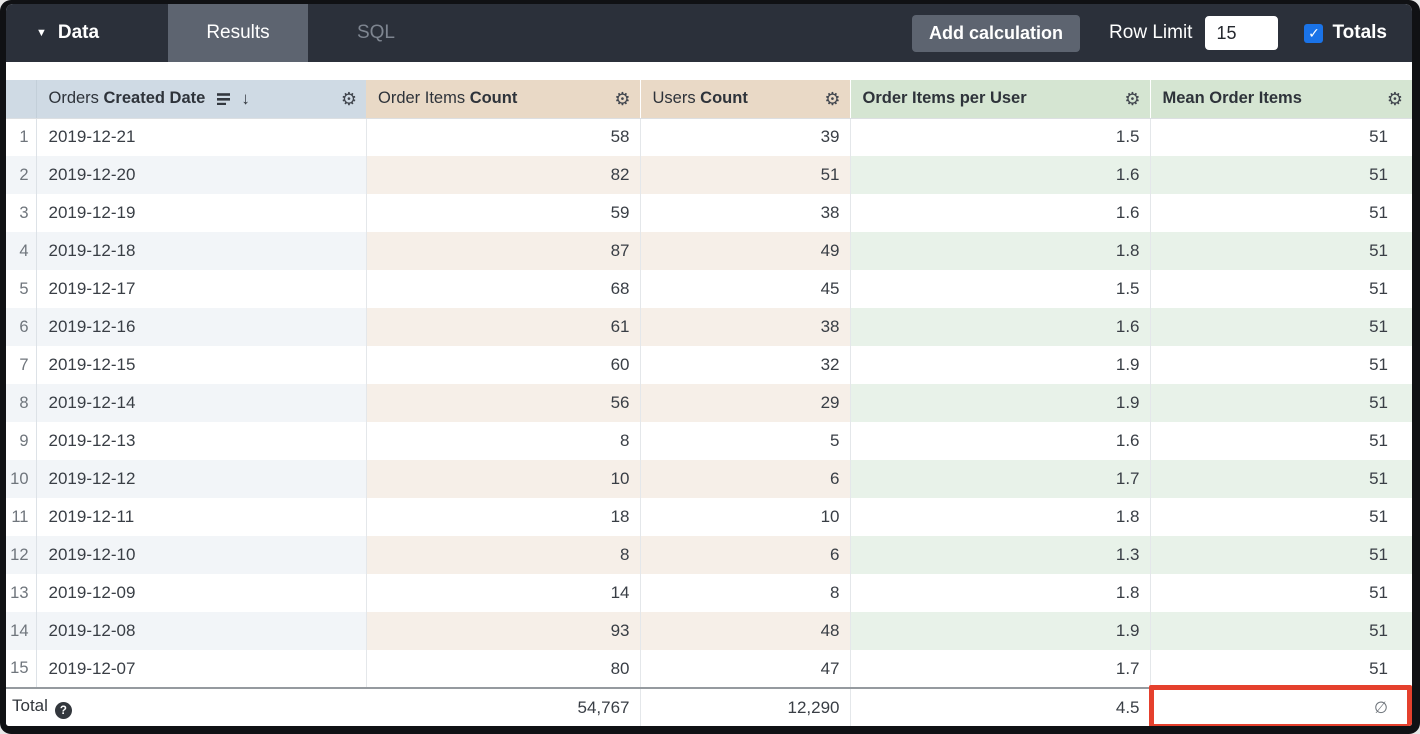 The width and height of the screenshot is (1420, 734). What do you see at coordinates (996, 33) in the screenshot?
I see `add-calculation-button: Add calculation` at bounding box center [996, 33].